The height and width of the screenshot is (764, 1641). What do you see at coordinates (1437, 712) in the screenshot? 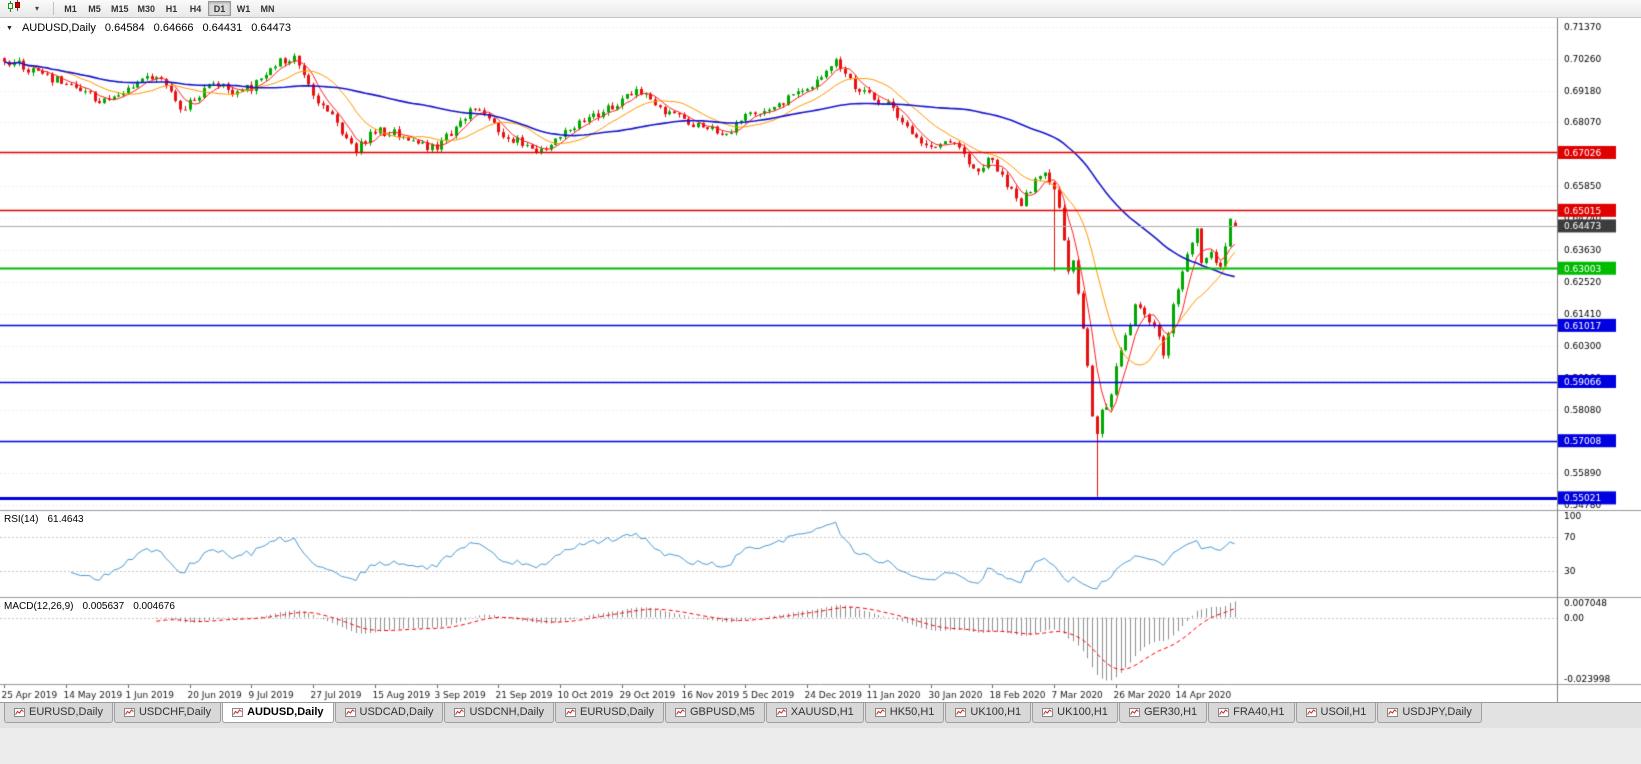
I see `chart-tab-label: USDJPY,Daily` at bounding box center [1437, 712].